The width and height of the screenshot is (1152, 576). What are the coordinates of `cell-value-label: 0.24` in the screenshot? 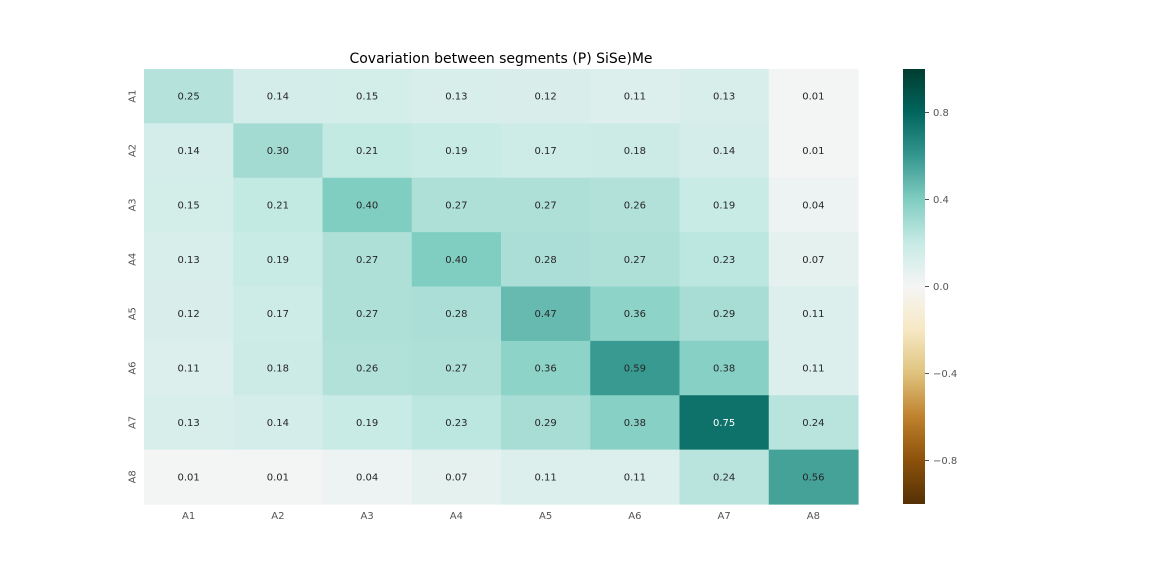 It's located at (813, 423).